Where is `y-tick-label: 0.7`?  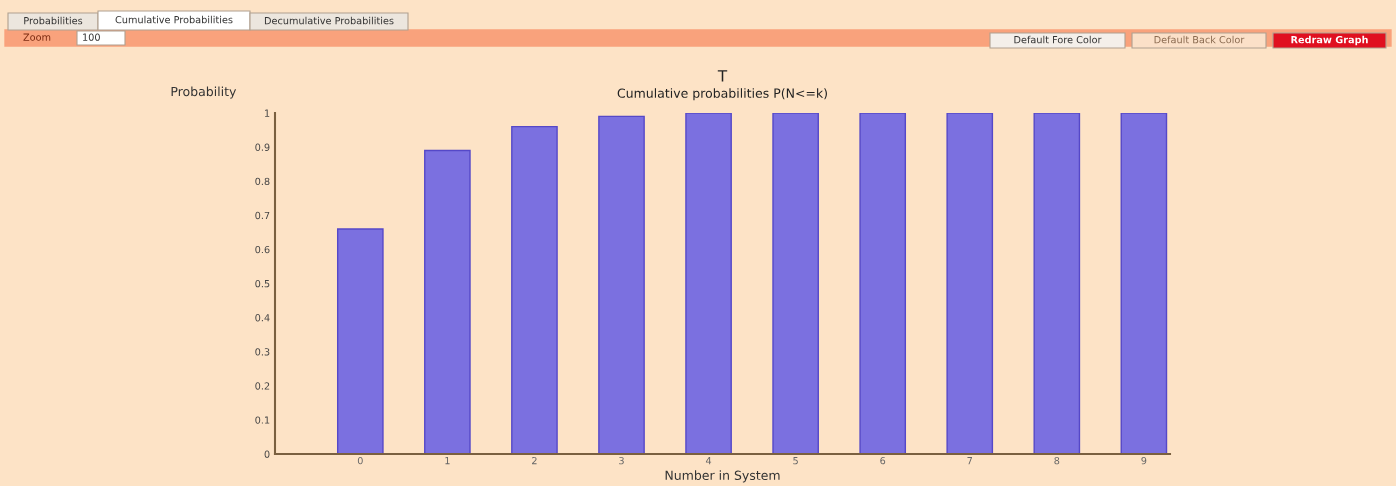 y-tick-label: 0.7 is located at coordinates (262, 215).